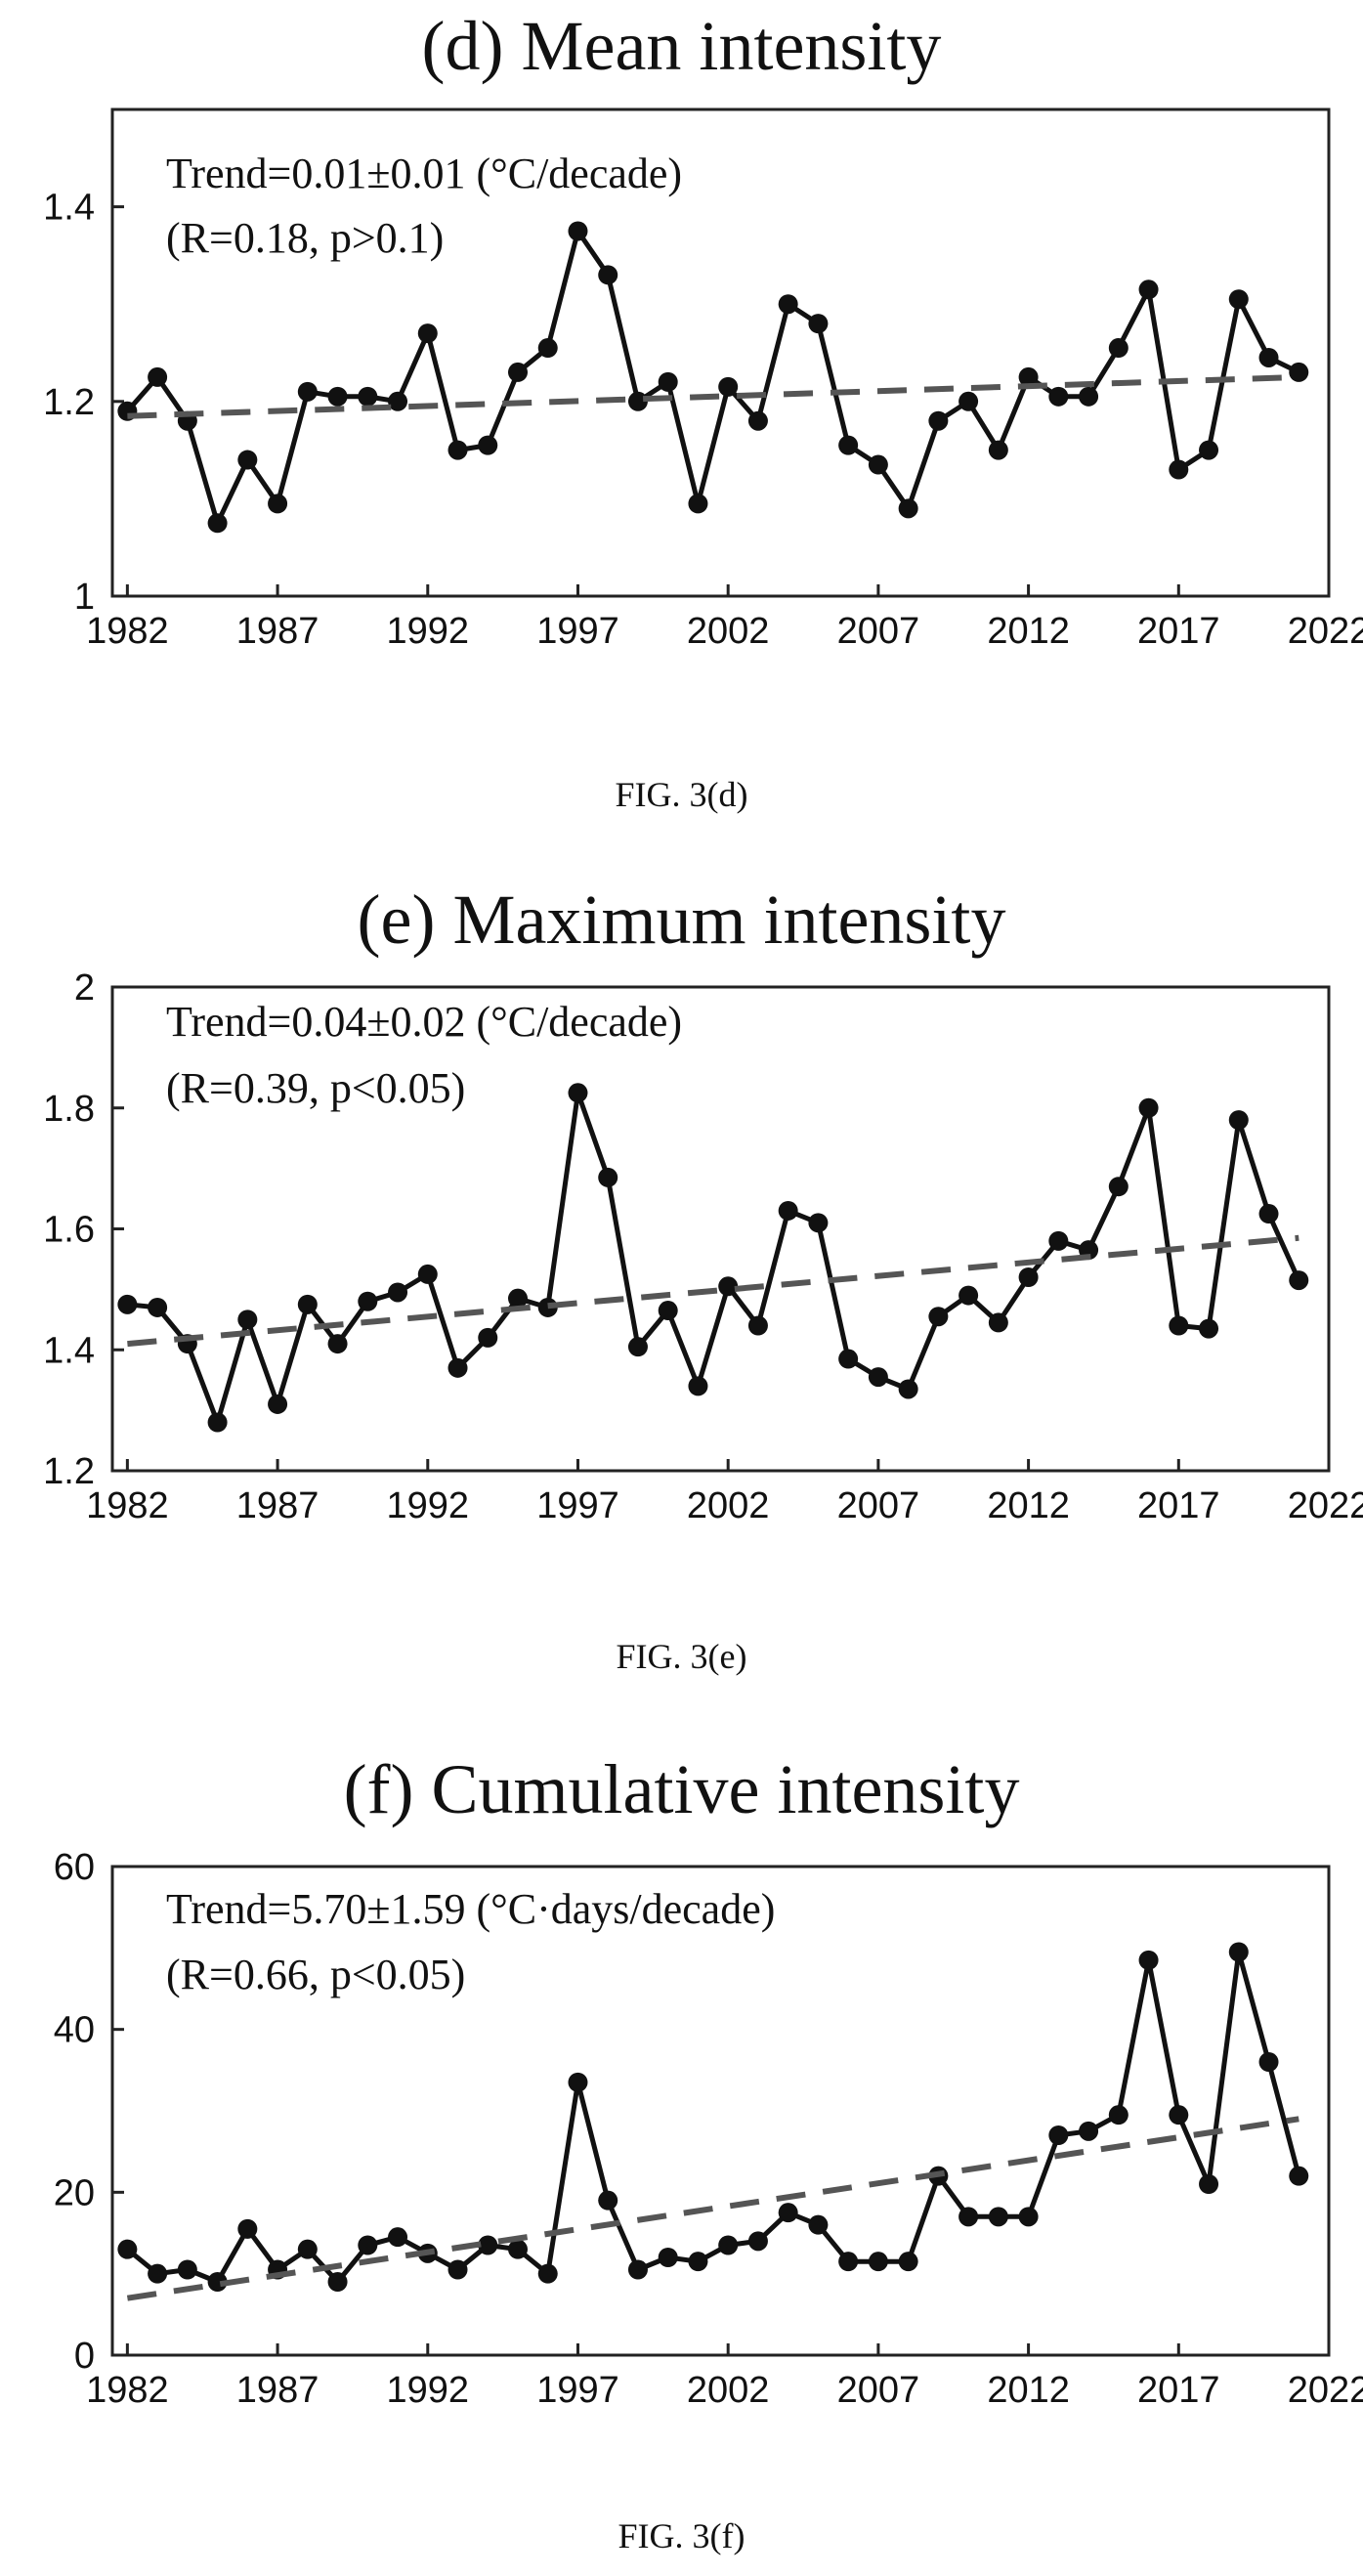 This screenshot has height=2576, width=1363. What do you see at coordinates (681, 795) in the screenshot?
I see `figure-caption: FIG. 3(d)` at bounding box center [681, 795].